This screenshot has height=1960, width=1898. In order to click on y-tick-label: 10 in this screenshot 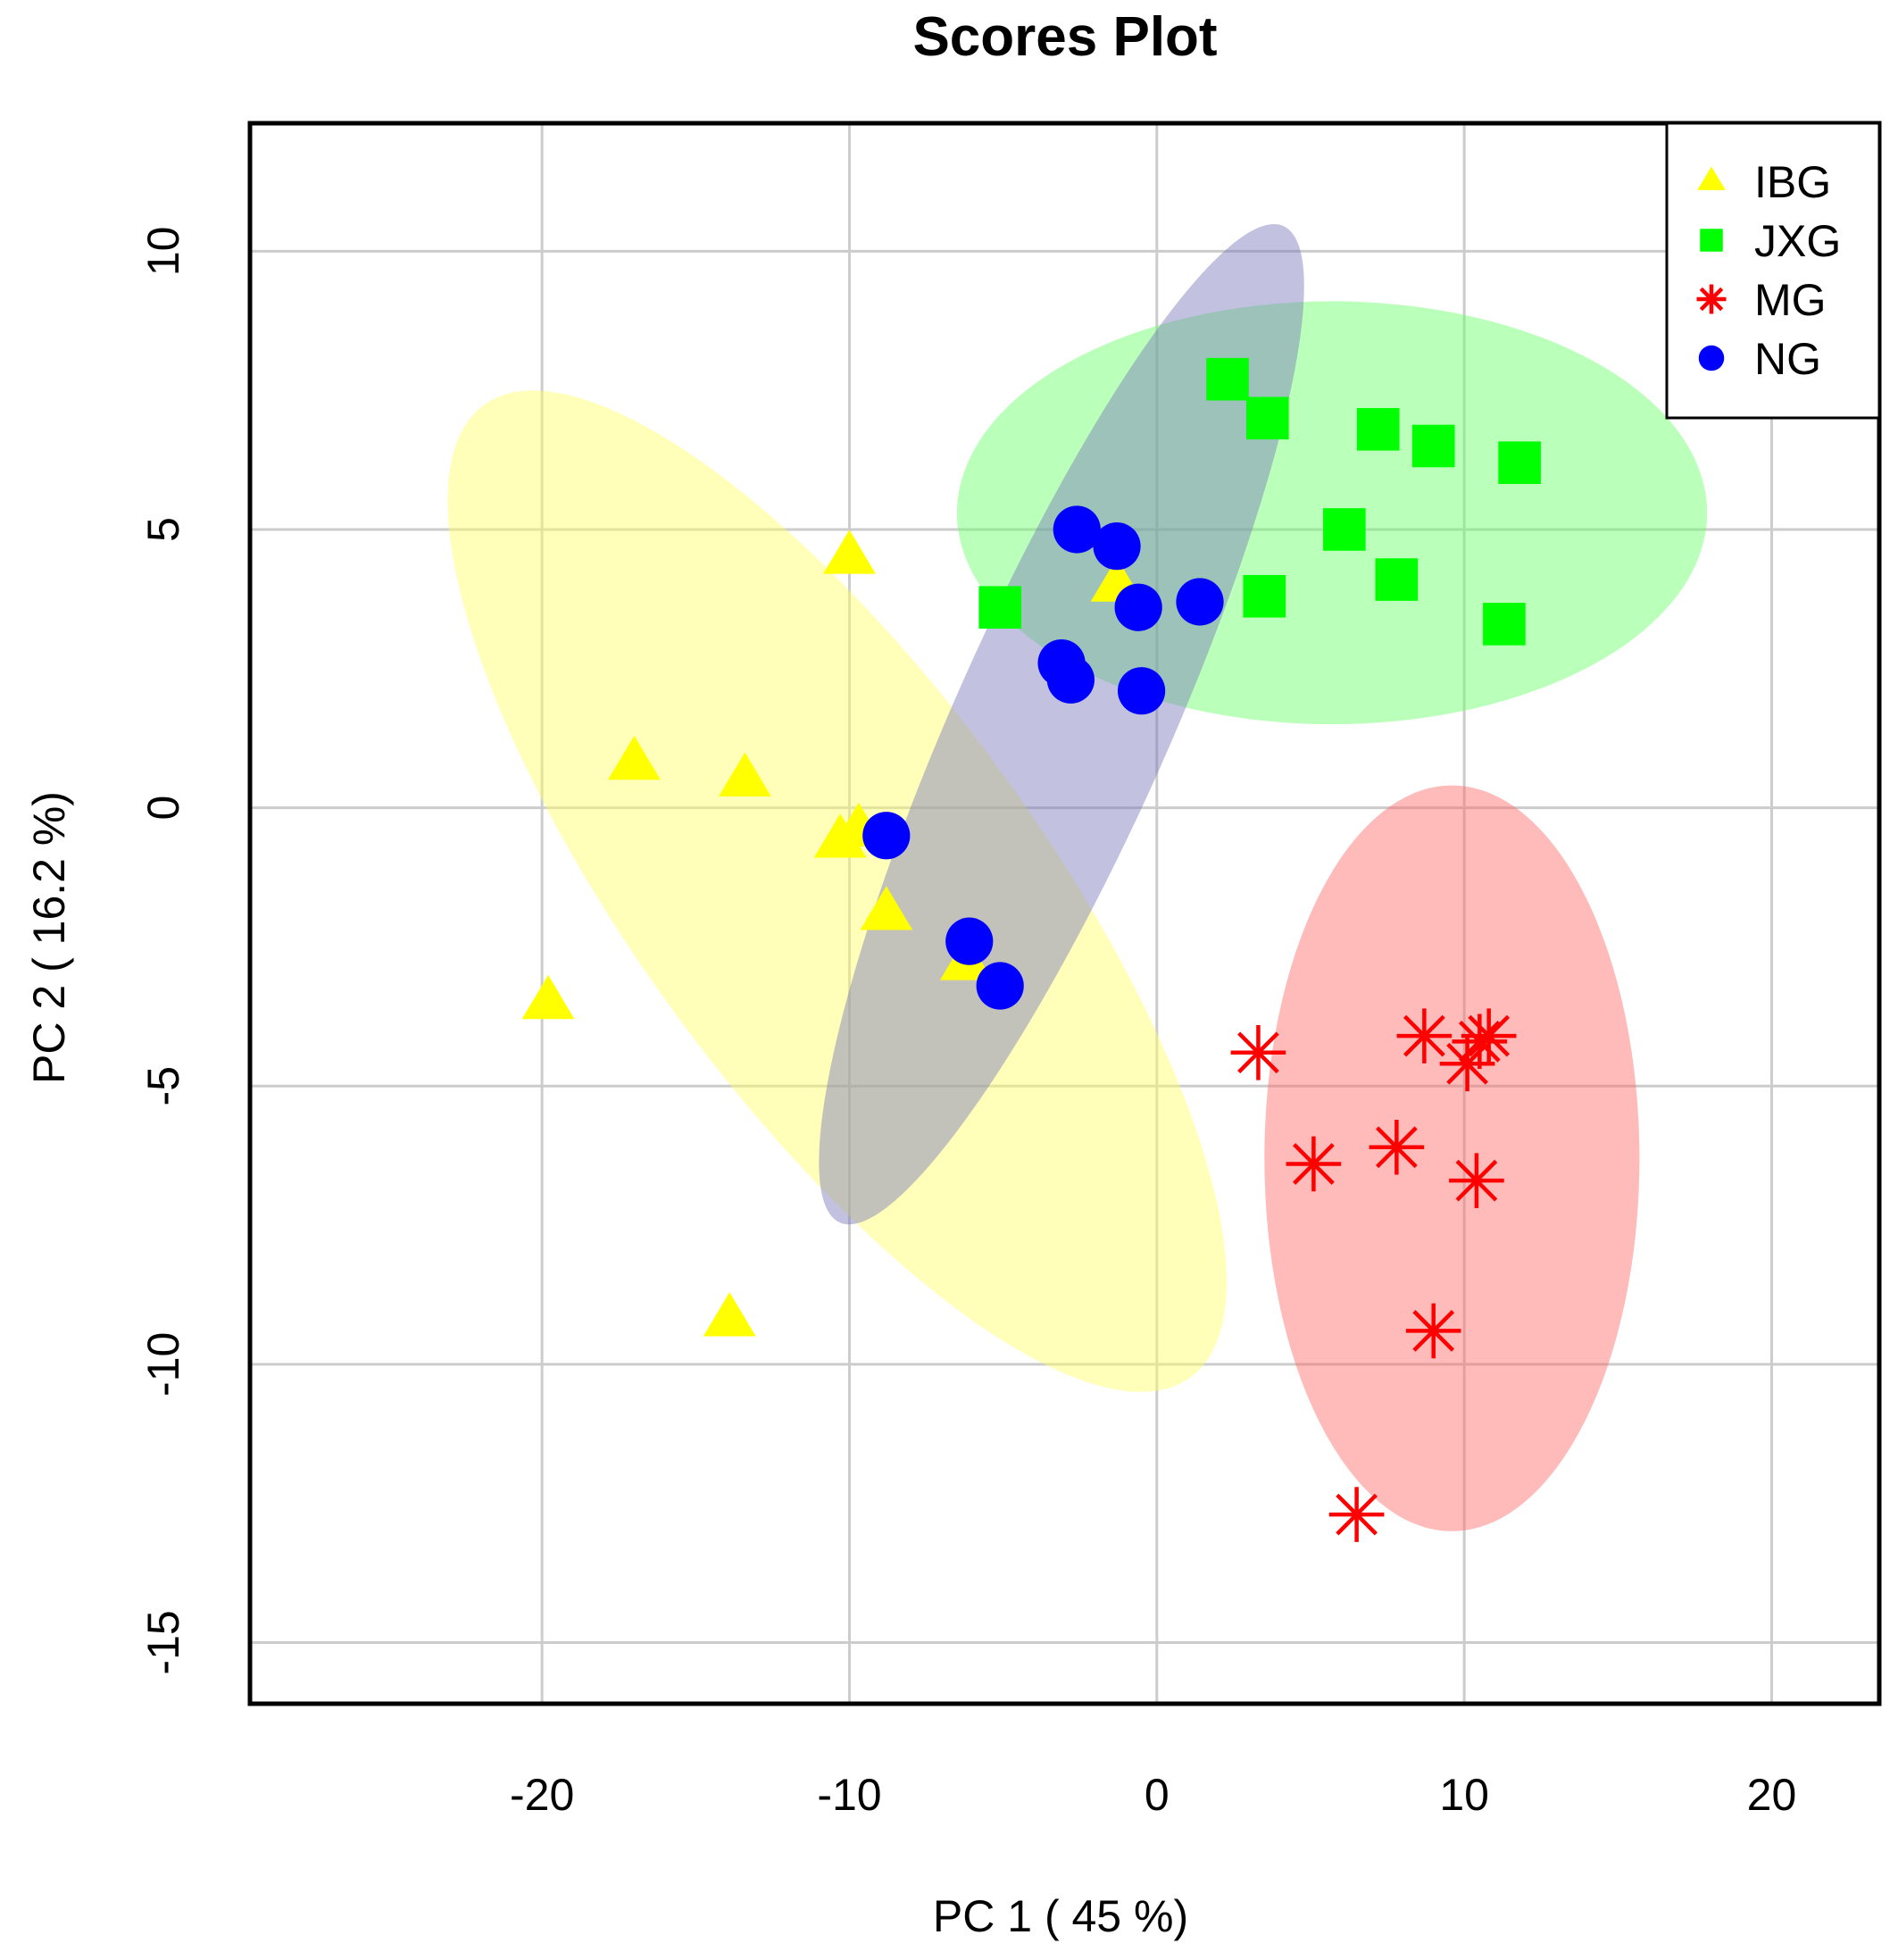, I will do `click(163, 252)`.